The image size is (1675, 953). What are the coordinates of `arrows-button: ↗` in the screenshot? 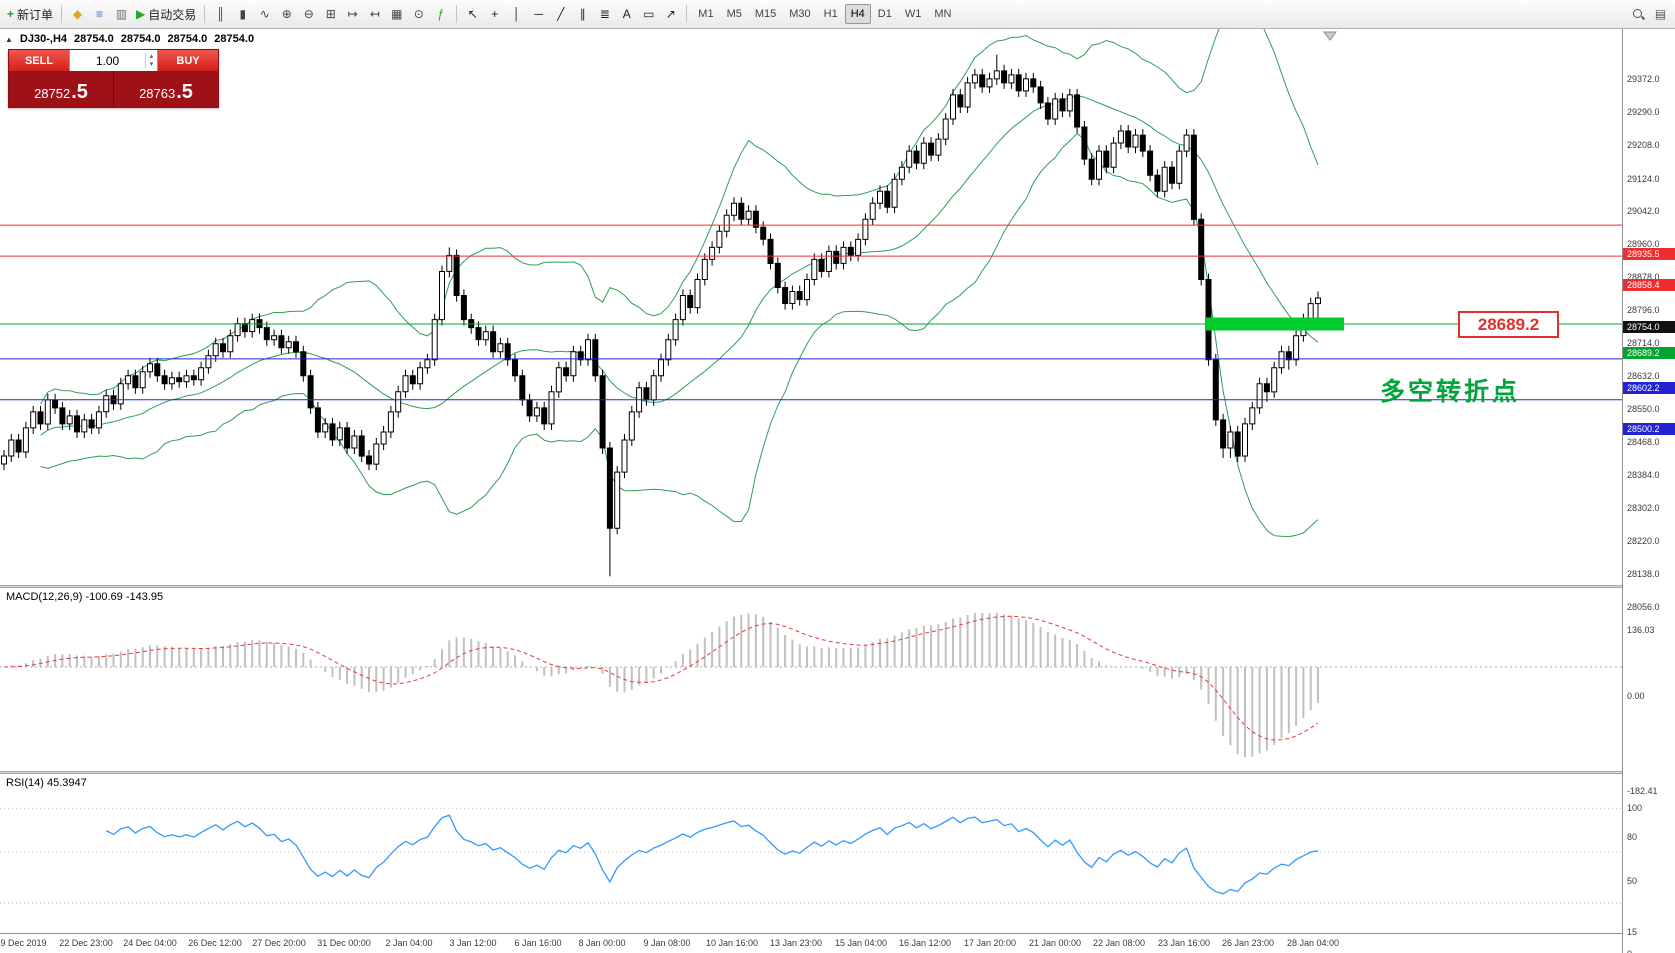 It's located at (670, 14).